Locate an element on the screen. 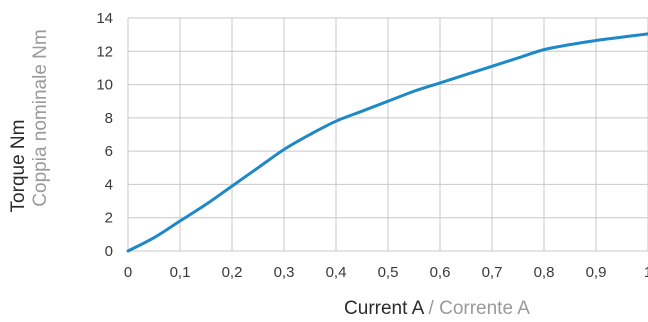 Image resolution: width=648 pixels, height=322 pixels. y-tick-labels: 0 2 4 6 8 10 12 14 is located at coordinates (104, 135).